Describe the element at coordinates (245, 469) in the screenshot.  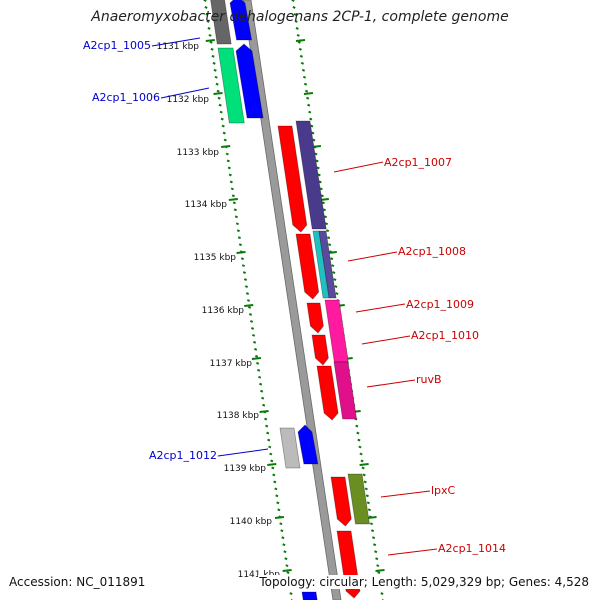
I see `scale-label: 1139 kbp` at that location.